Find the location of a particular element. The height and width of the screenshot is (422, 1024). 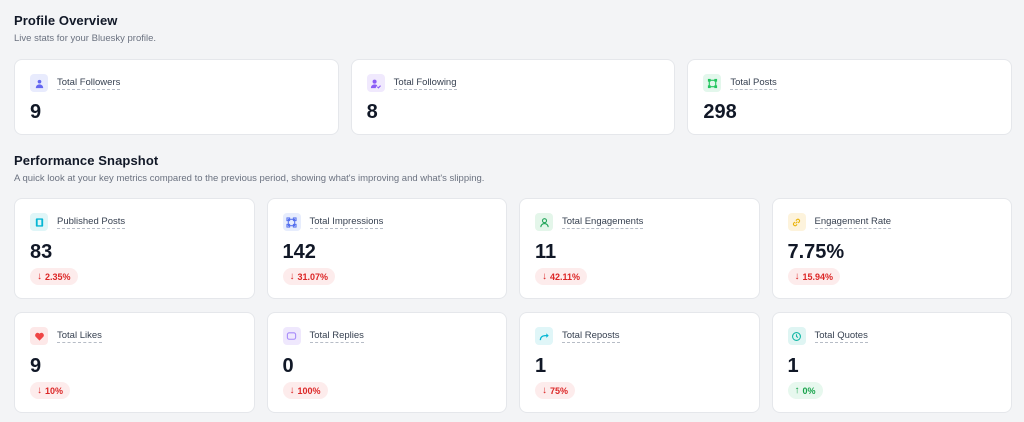

users-icon is located at coordinates (39, 83).